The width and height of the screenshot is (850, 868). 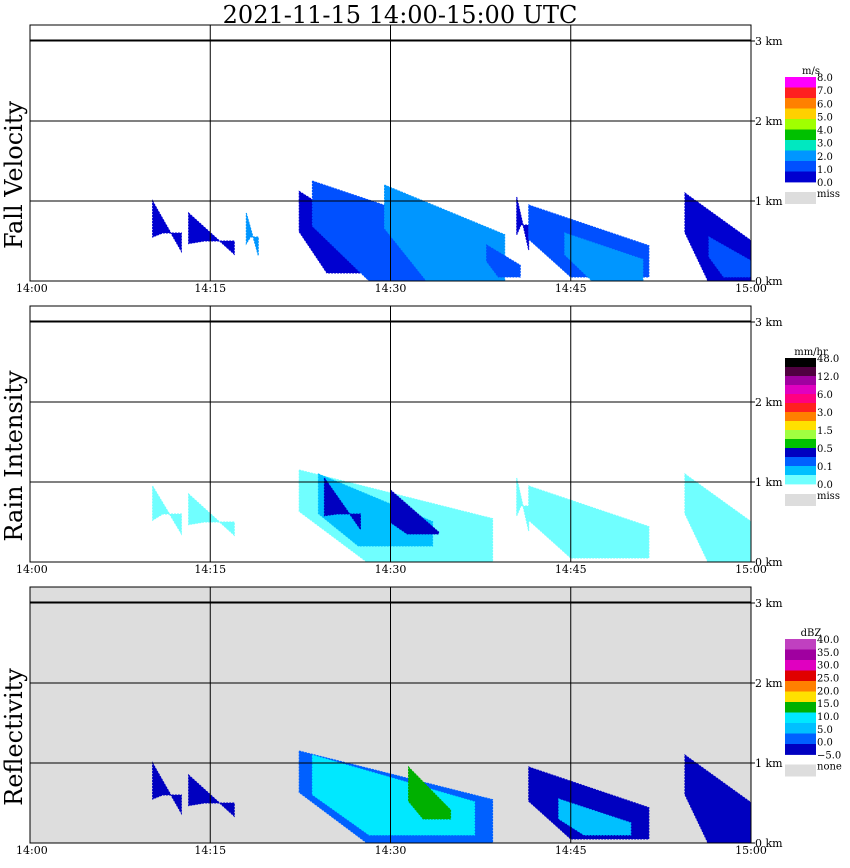 I want to click on colorbar-label: 40.0, so click(x=828, y=640).